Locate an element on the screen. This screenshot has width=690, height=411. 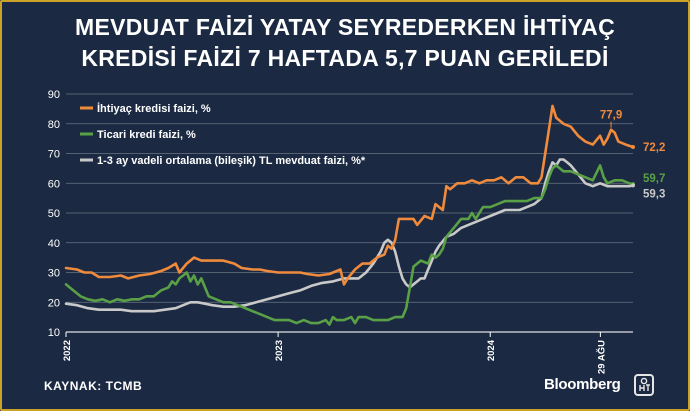
x-tick-label: 2024 is located at coordinates (491, 350).